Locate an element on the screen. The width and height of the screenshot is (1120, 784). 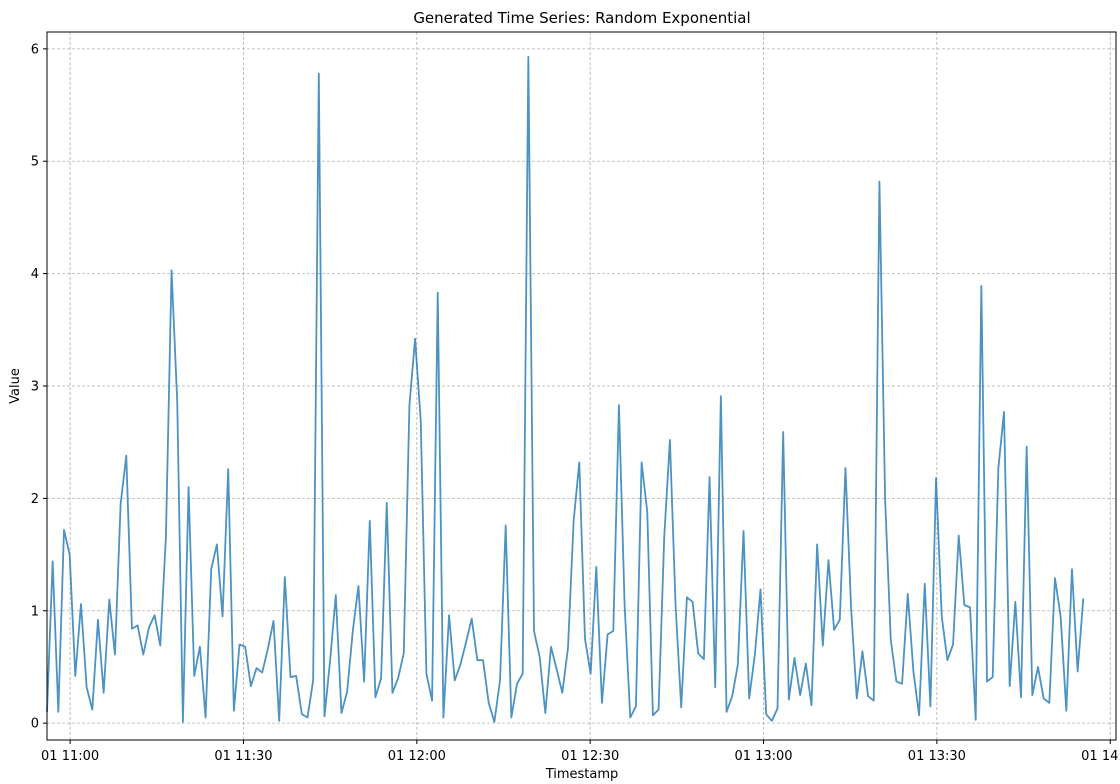
x-tick-label: 01 13:30 is located at coordinates (937, 756).